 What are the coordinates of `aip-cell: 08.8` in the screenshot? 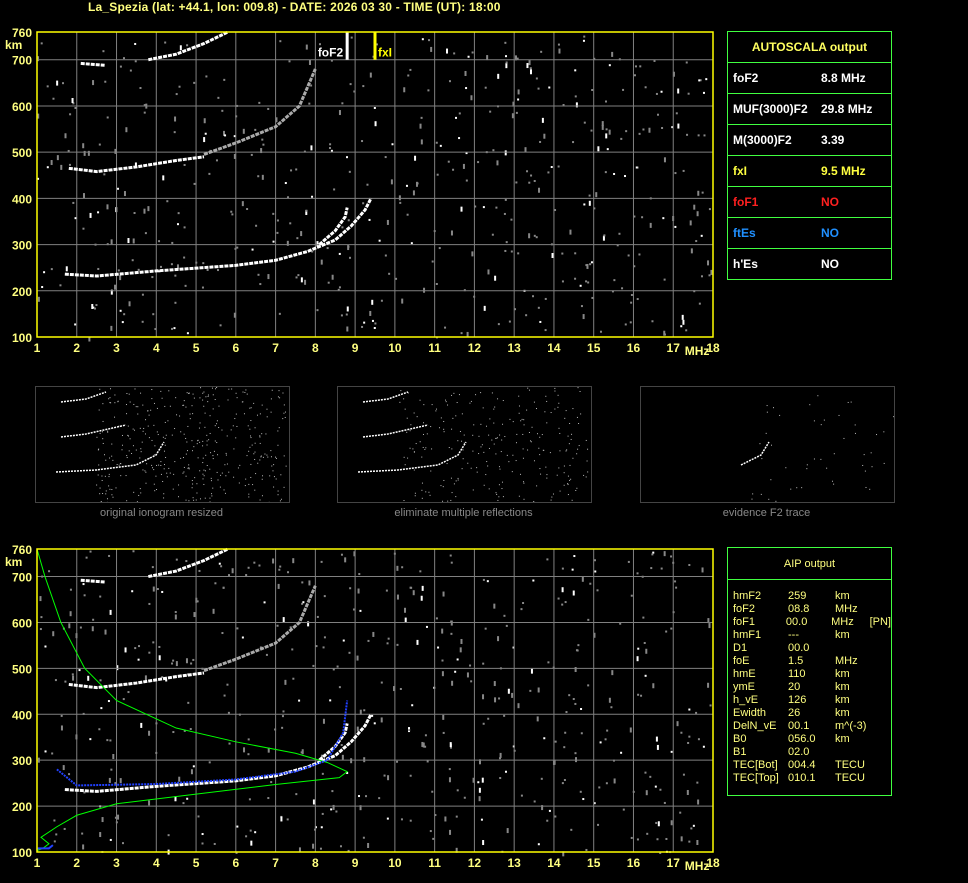 It's located at (799, 609).